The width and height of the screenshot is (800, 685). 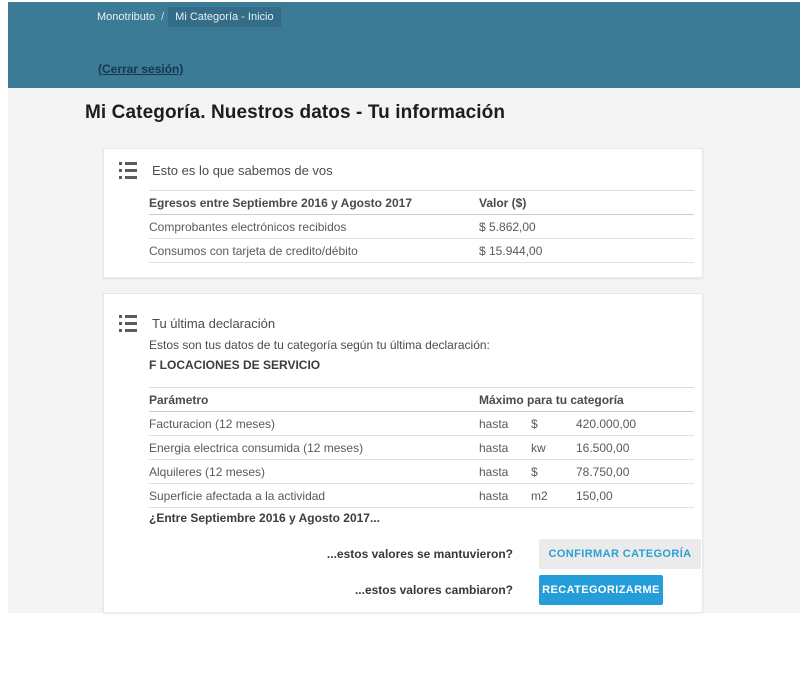 What do you see at coordinates (603, 447) in the screenshot?
I see `row-value: 16.500,00` at bounding box center [603, 447].